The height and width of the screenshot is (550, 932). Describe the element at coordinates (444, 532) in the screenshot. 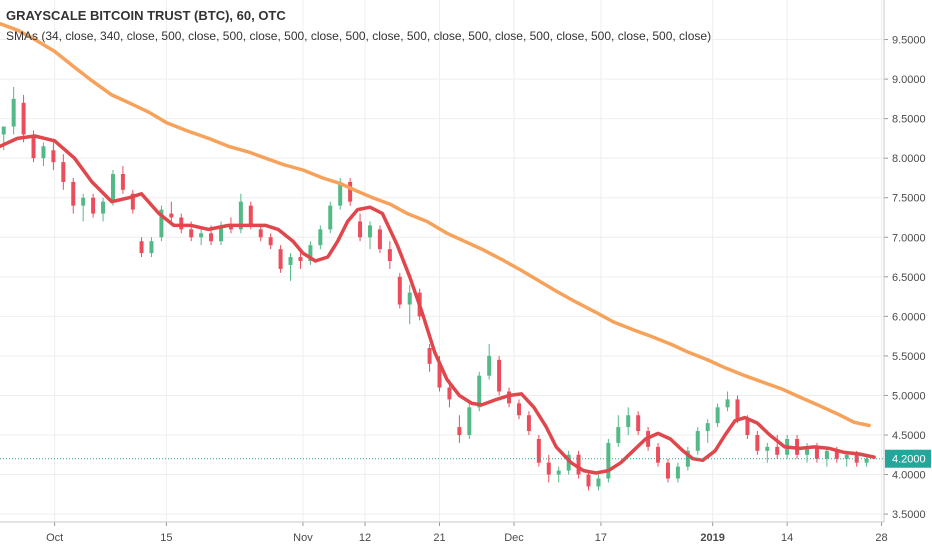

I see `time-axis: Oct 15 Nov 12 21 Dec 17 2019 14 28` at that location.